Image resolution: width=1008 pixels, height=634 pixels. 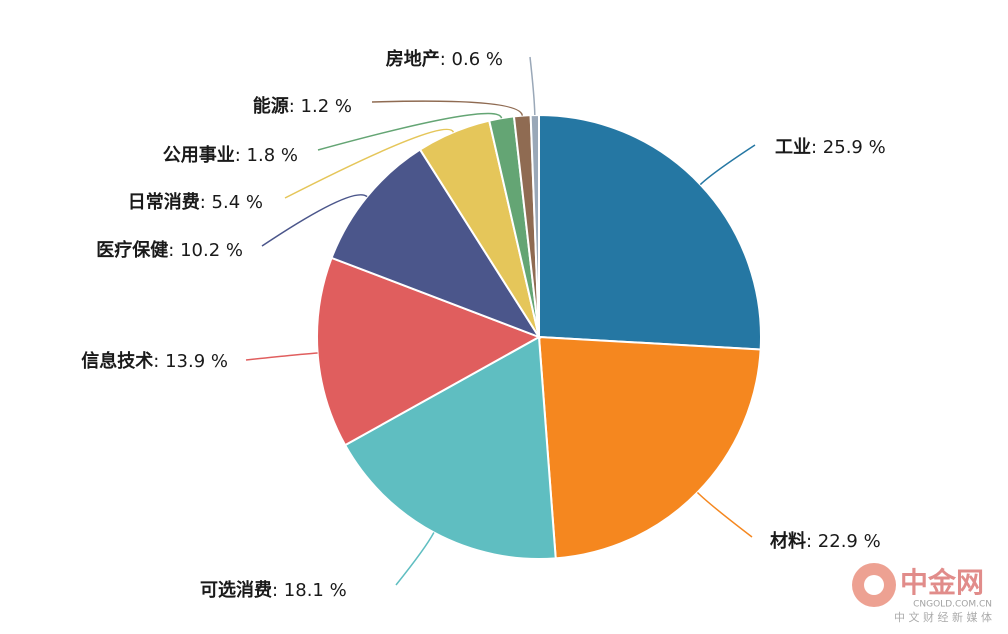 I want to click on watermark: 中金网 CNGOLD.COM.CN 中 文 财 经 新 媒 体, so click(x=922, y=593).